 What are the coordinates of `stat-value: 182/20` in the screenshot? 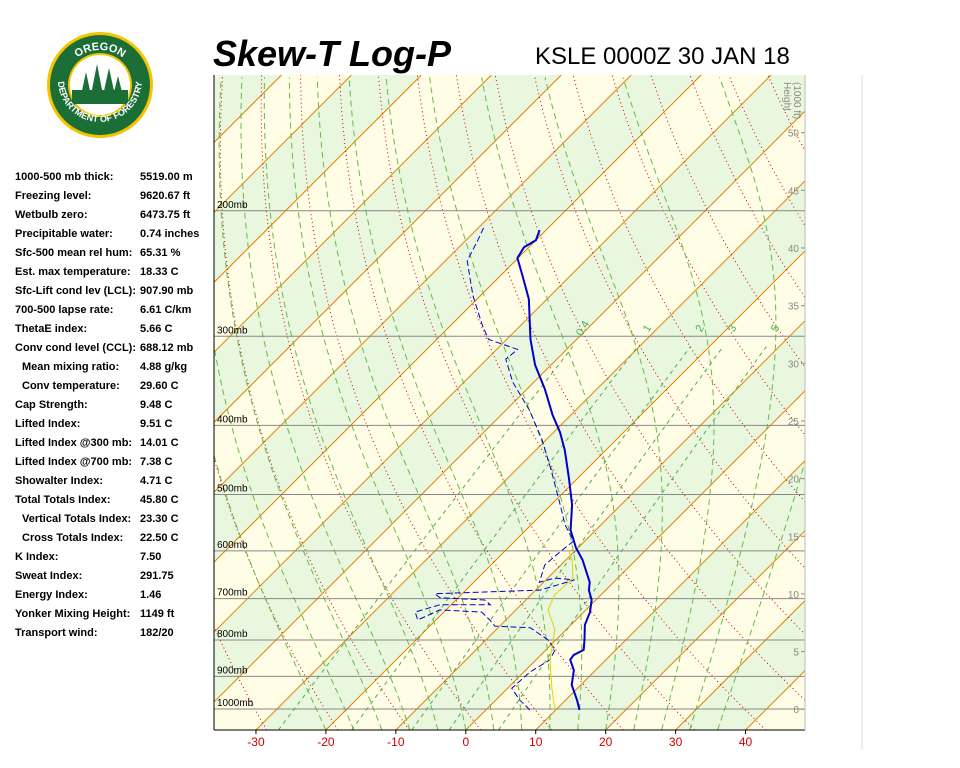 It's located at (157, 633).